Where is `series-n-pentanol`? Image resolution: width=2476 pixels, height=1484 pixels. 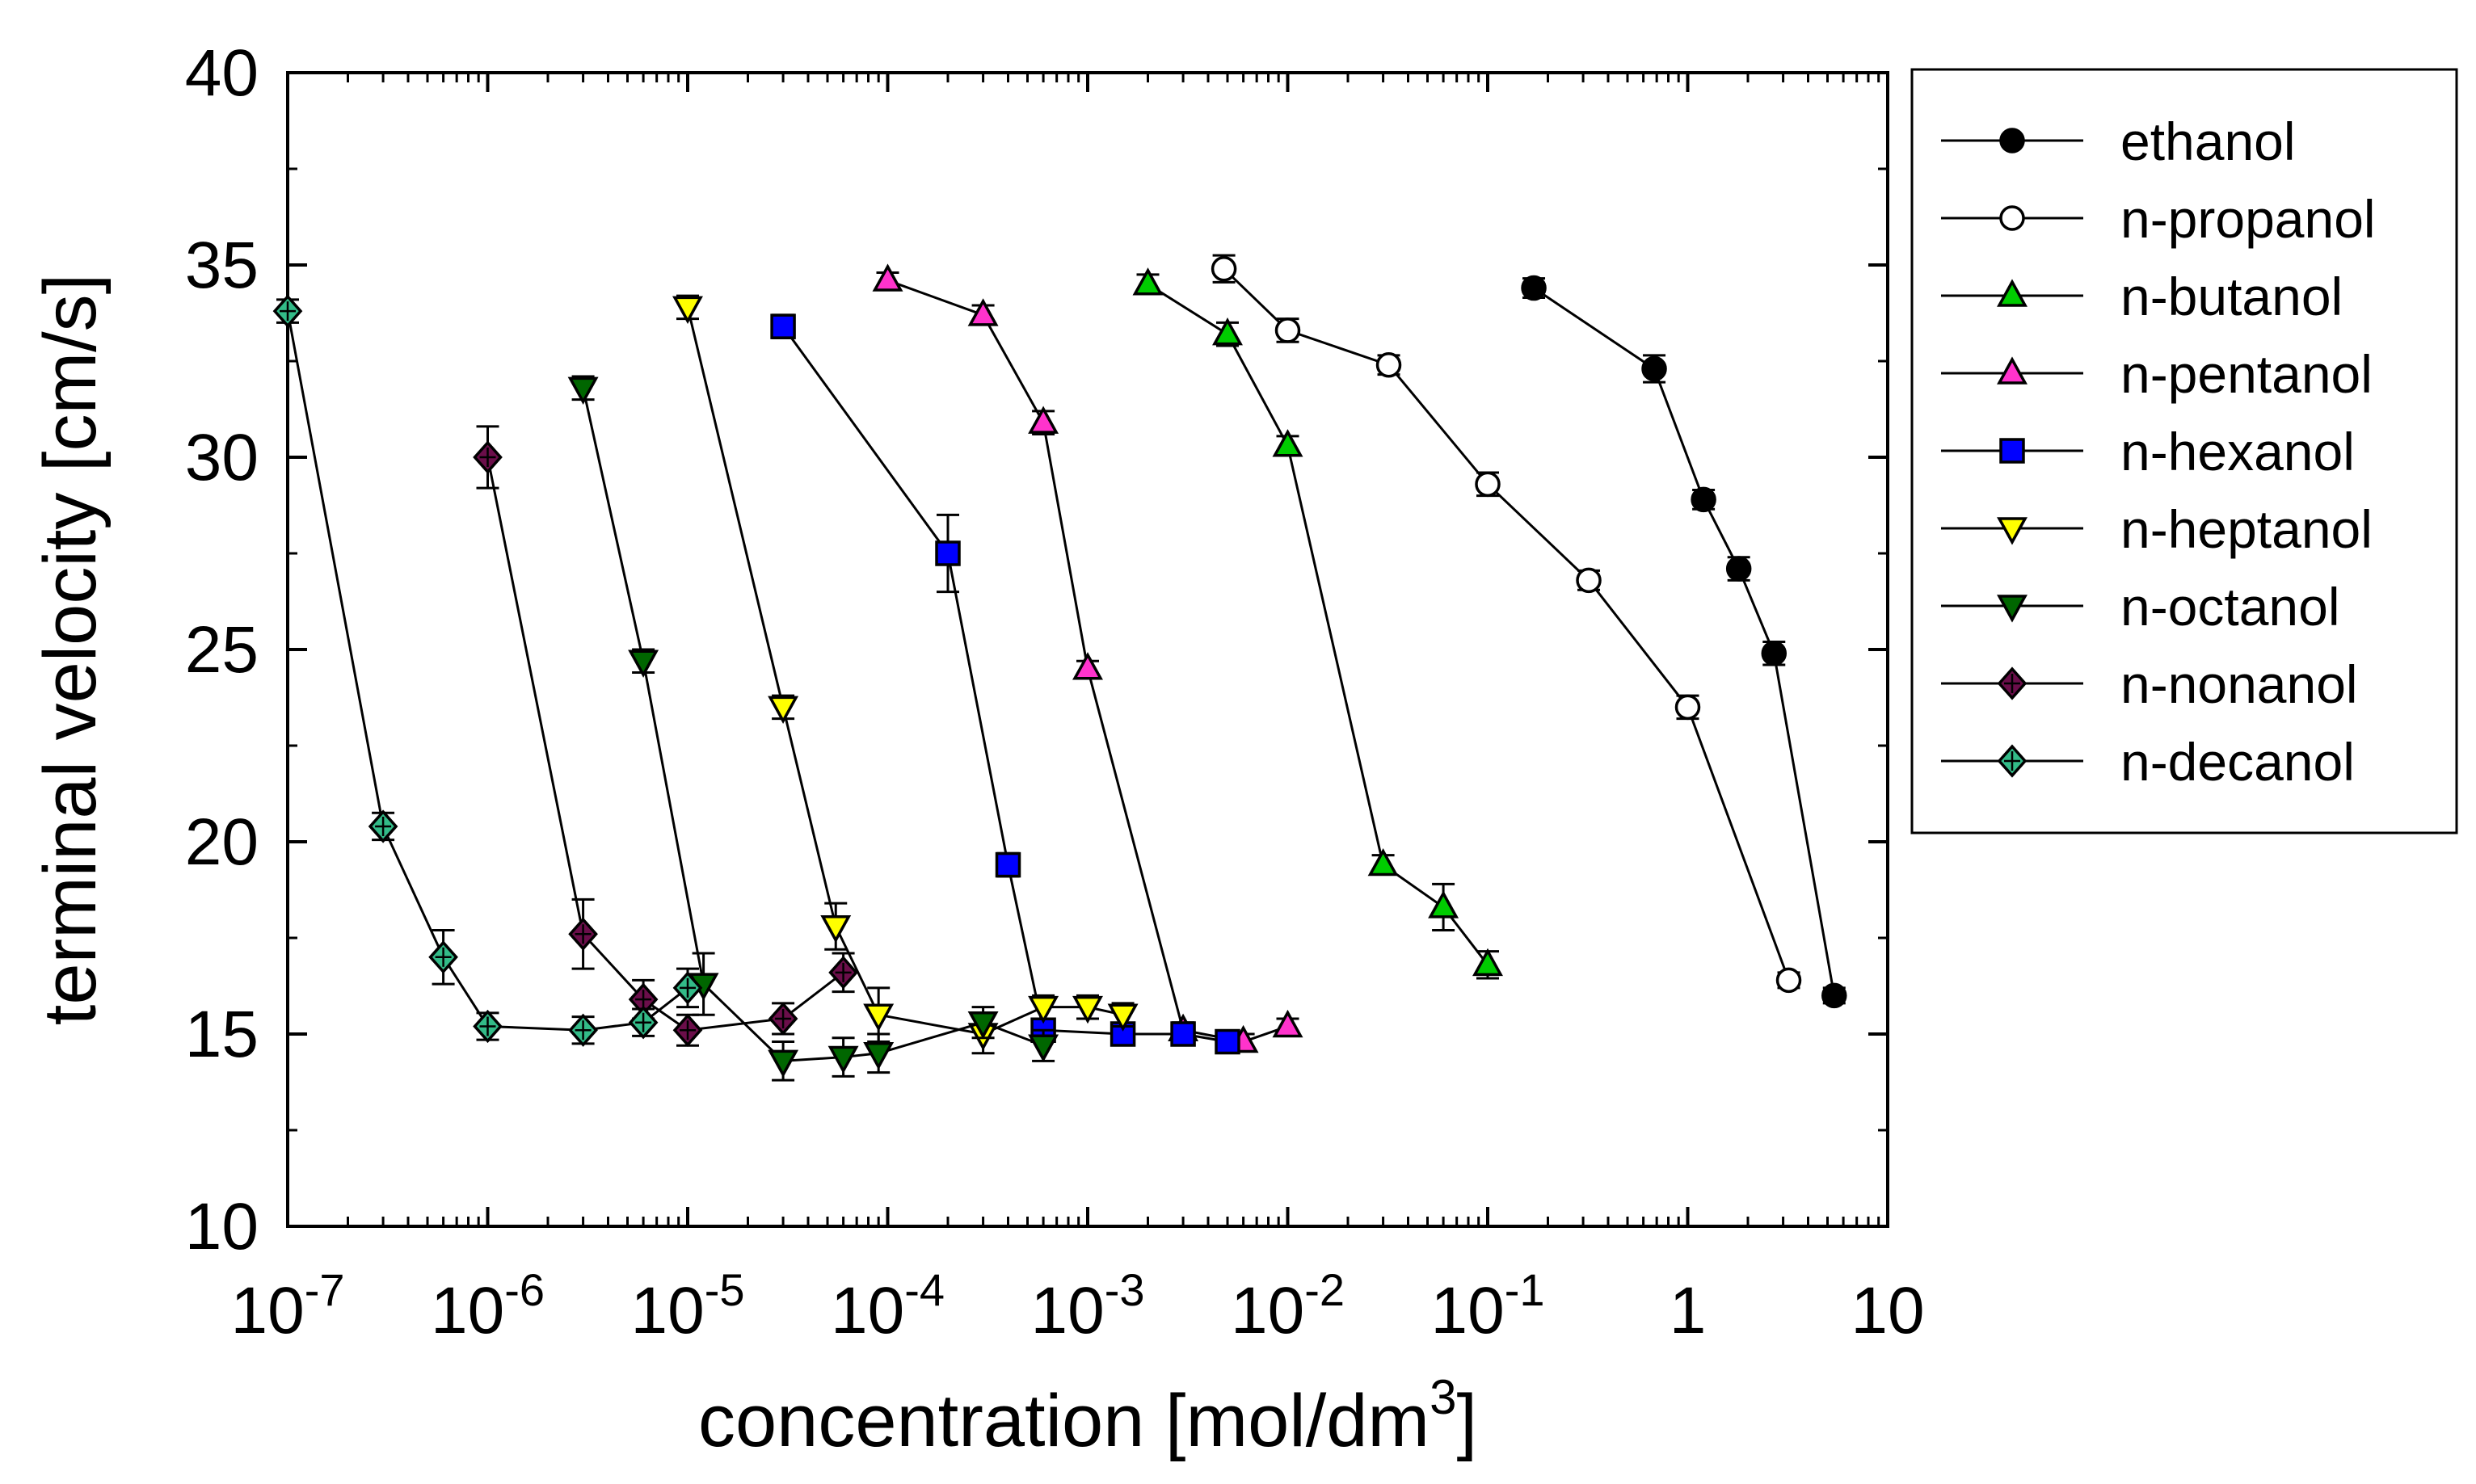
series-n-pentanol is located at coordinates (1087, 658).